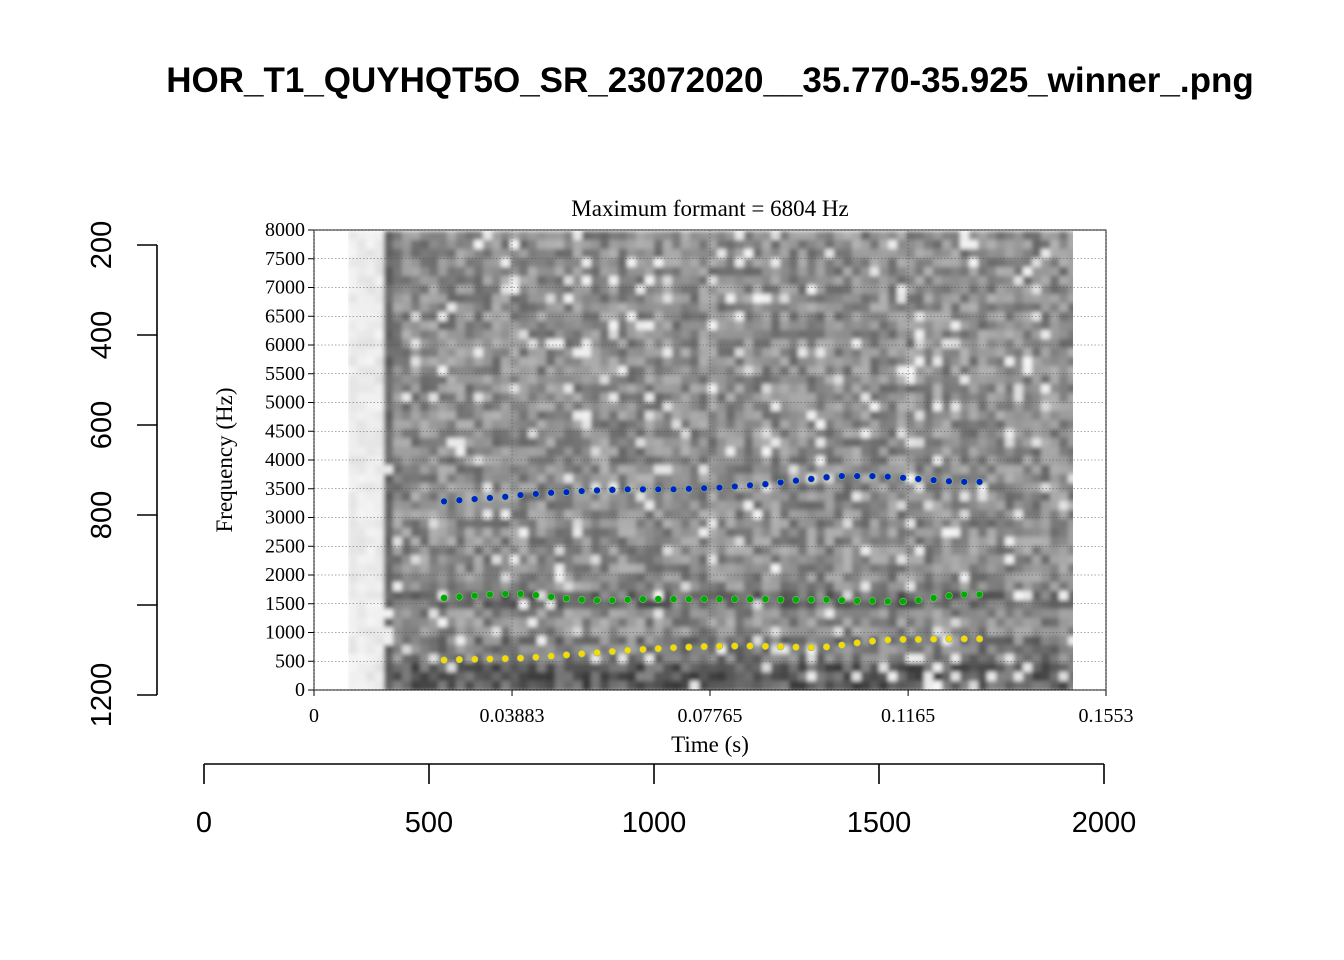 Image resolution: width=1344 pixels, height=960 pixels. Describe the element at coordinates (122, 474) in the screenshot. I see `outer-y-axis: 200 400 600 800 1200` at that location.